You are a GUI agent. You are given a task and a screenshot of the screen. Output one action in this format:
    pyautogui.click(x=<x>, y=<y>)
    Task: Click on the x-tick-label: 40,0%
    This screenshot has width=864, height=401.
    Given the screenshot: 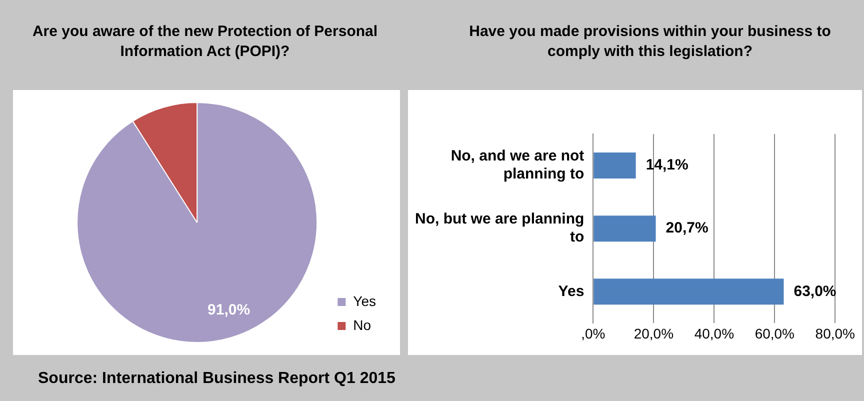 What is the action you would take?
    pyautogui.click(x=714, y=333)
    